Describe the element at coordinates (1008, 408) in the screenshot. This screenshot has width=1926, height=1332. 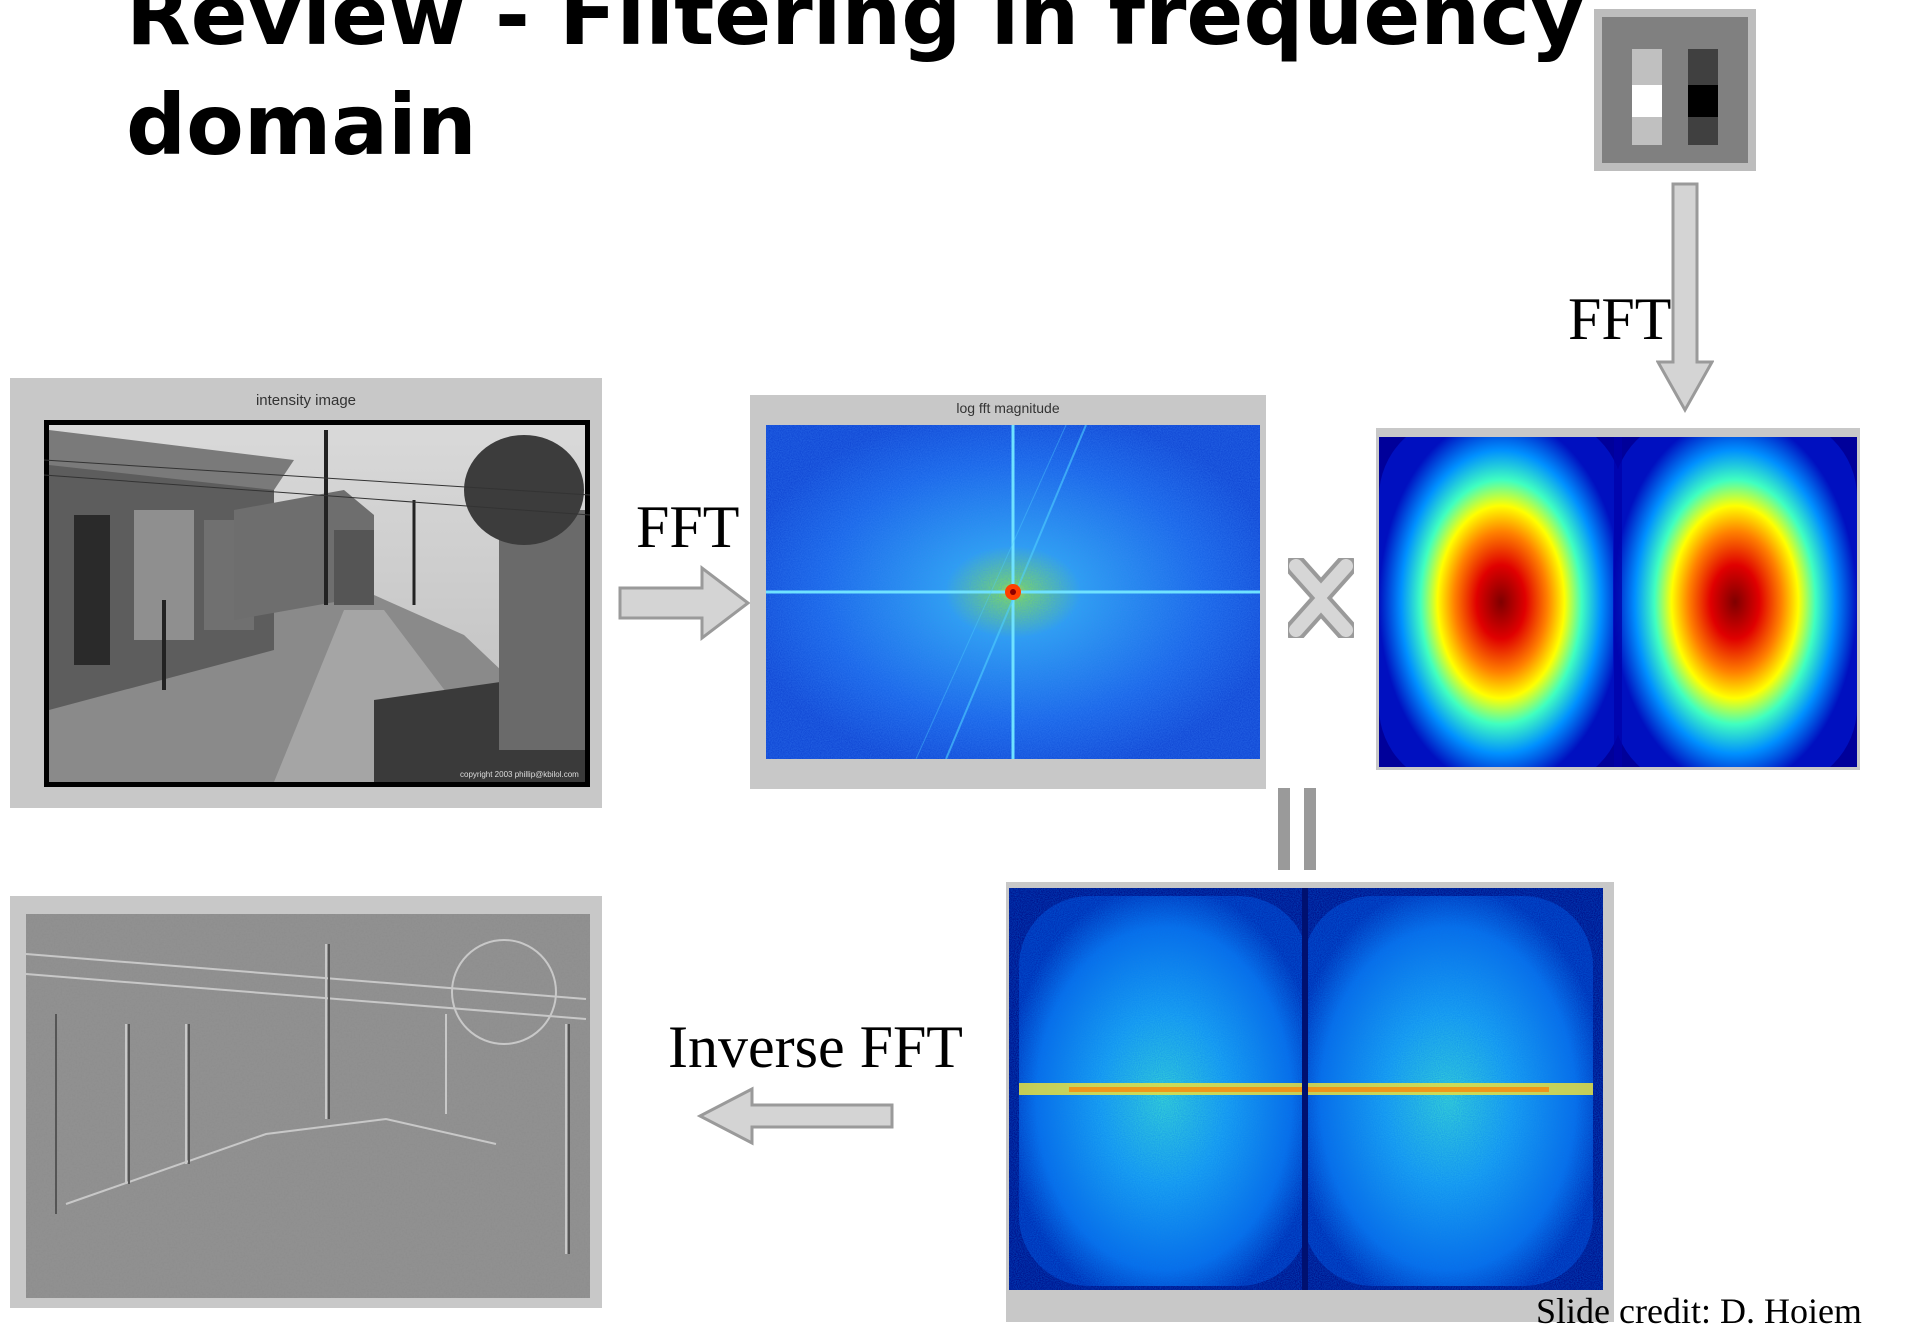
I see `fft-caption: log fft magnitude` at that location.